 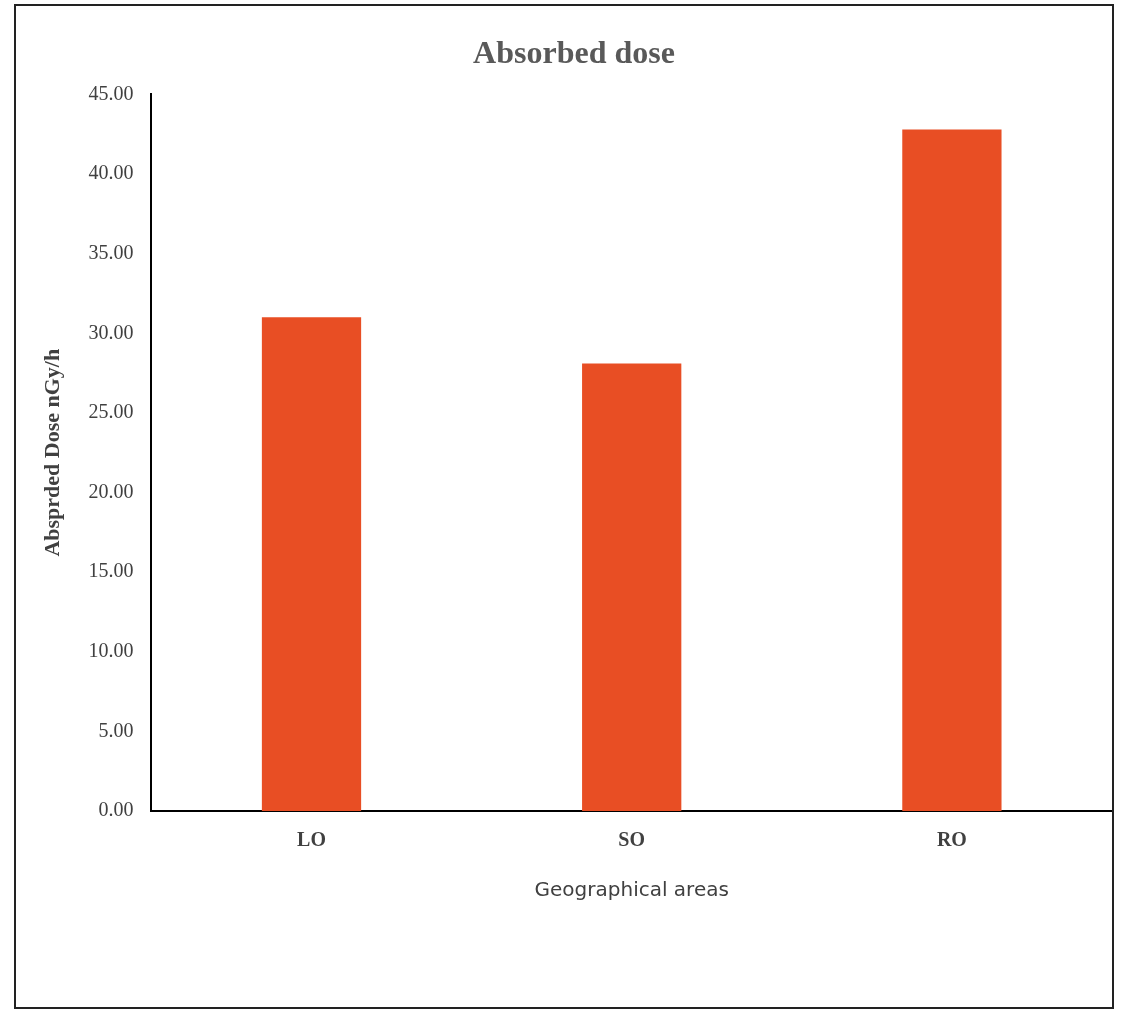 I want to click on y-tick-label: 10.00, so click(x=111, y=650).